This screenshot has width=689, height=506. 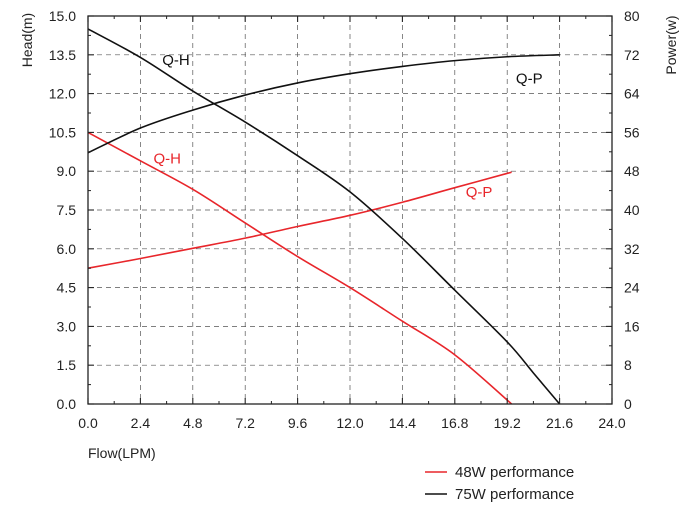 I want to click on legend-label-75w: 75W performance, so click(x=514, y=494).